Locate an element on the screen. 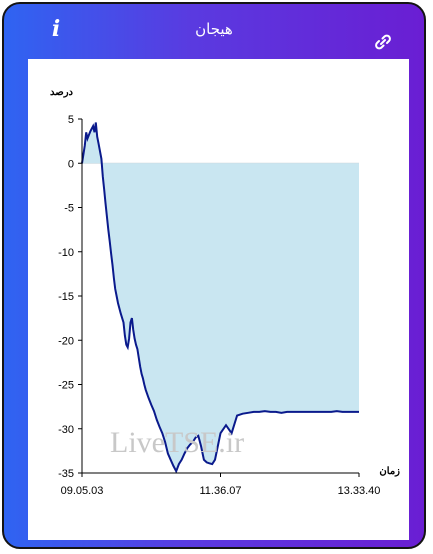 Image resolution: width=433 pixels, height=554 pixels. header-bar: i هیجان is located at coordinates (214, 29).